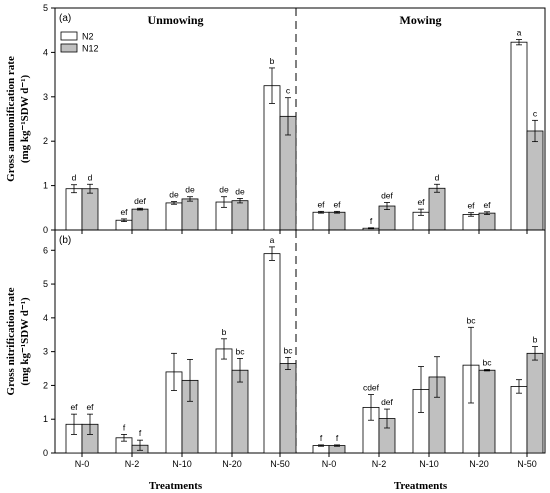 The height and width of the screenshot is (493, 550). Describe the element at coordinates (65, 18) in the screenshot. I see `panel-label: (a)` at that location.